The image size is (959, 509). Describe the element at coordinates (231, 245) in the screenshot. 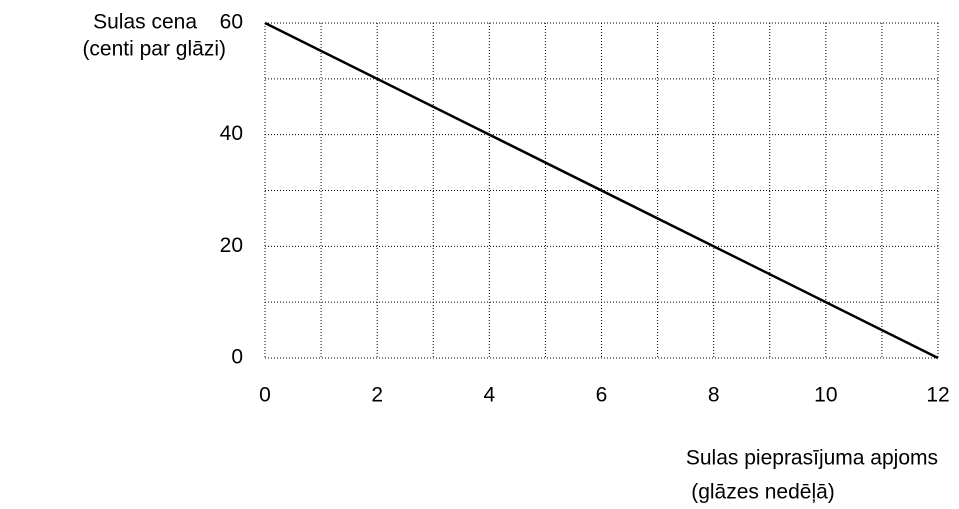

I see `y-tick-label: 20` at that location.